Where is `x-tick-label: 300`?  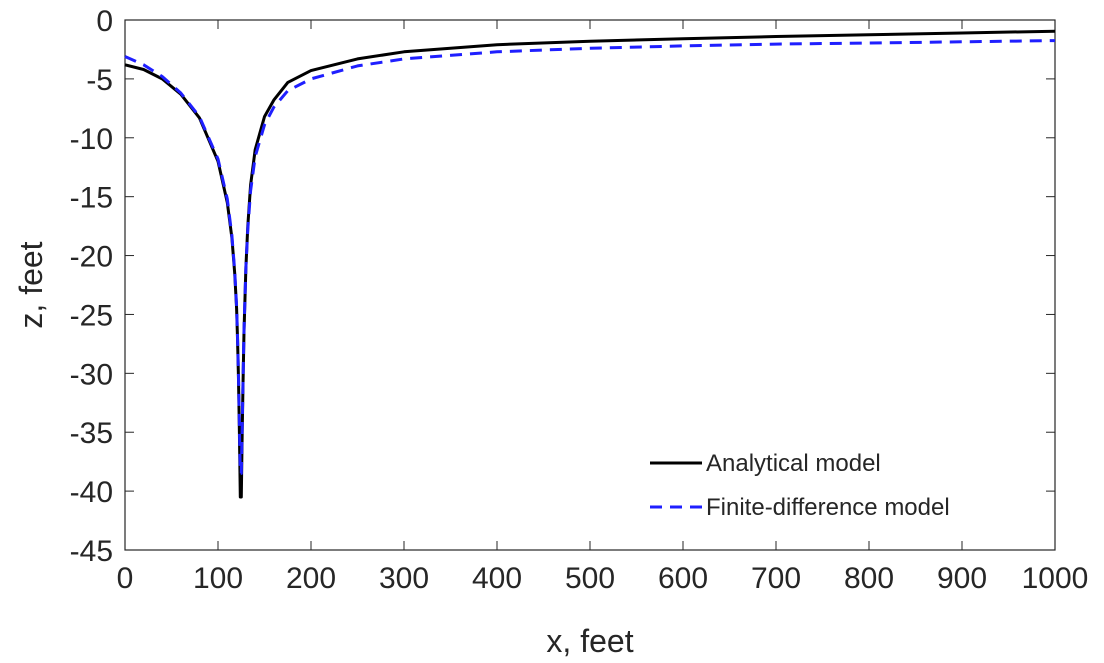 x-tick-label: 300 is located at coordinates (404, 578).